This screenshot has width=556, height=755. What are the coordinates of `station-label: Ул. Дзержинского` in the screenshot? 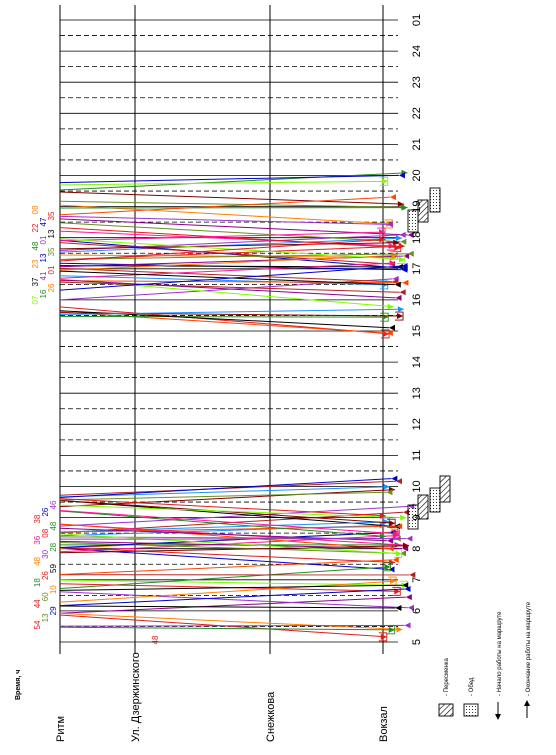 It's located at (136, 697).